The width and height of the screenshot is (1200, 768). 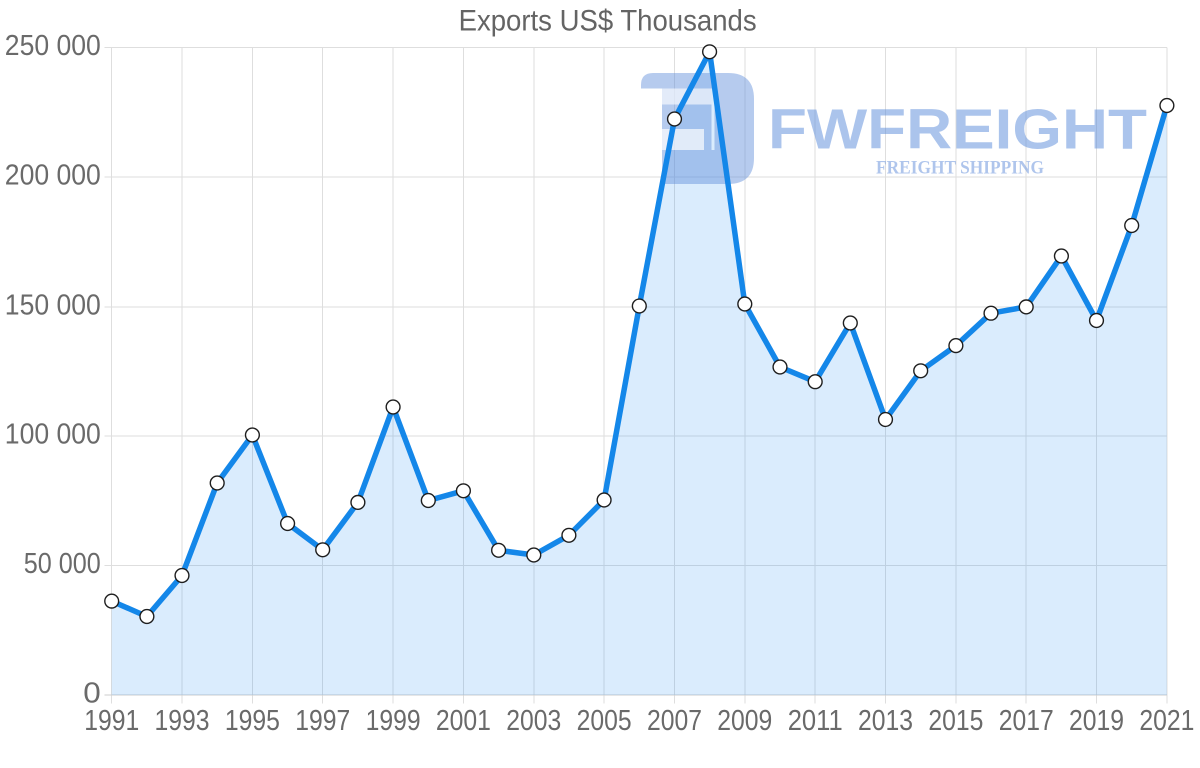 What do you see at coordinates (53, 305) in the screenshot?
I see `svg-text: 150 000` at bounding box center [53, 305].